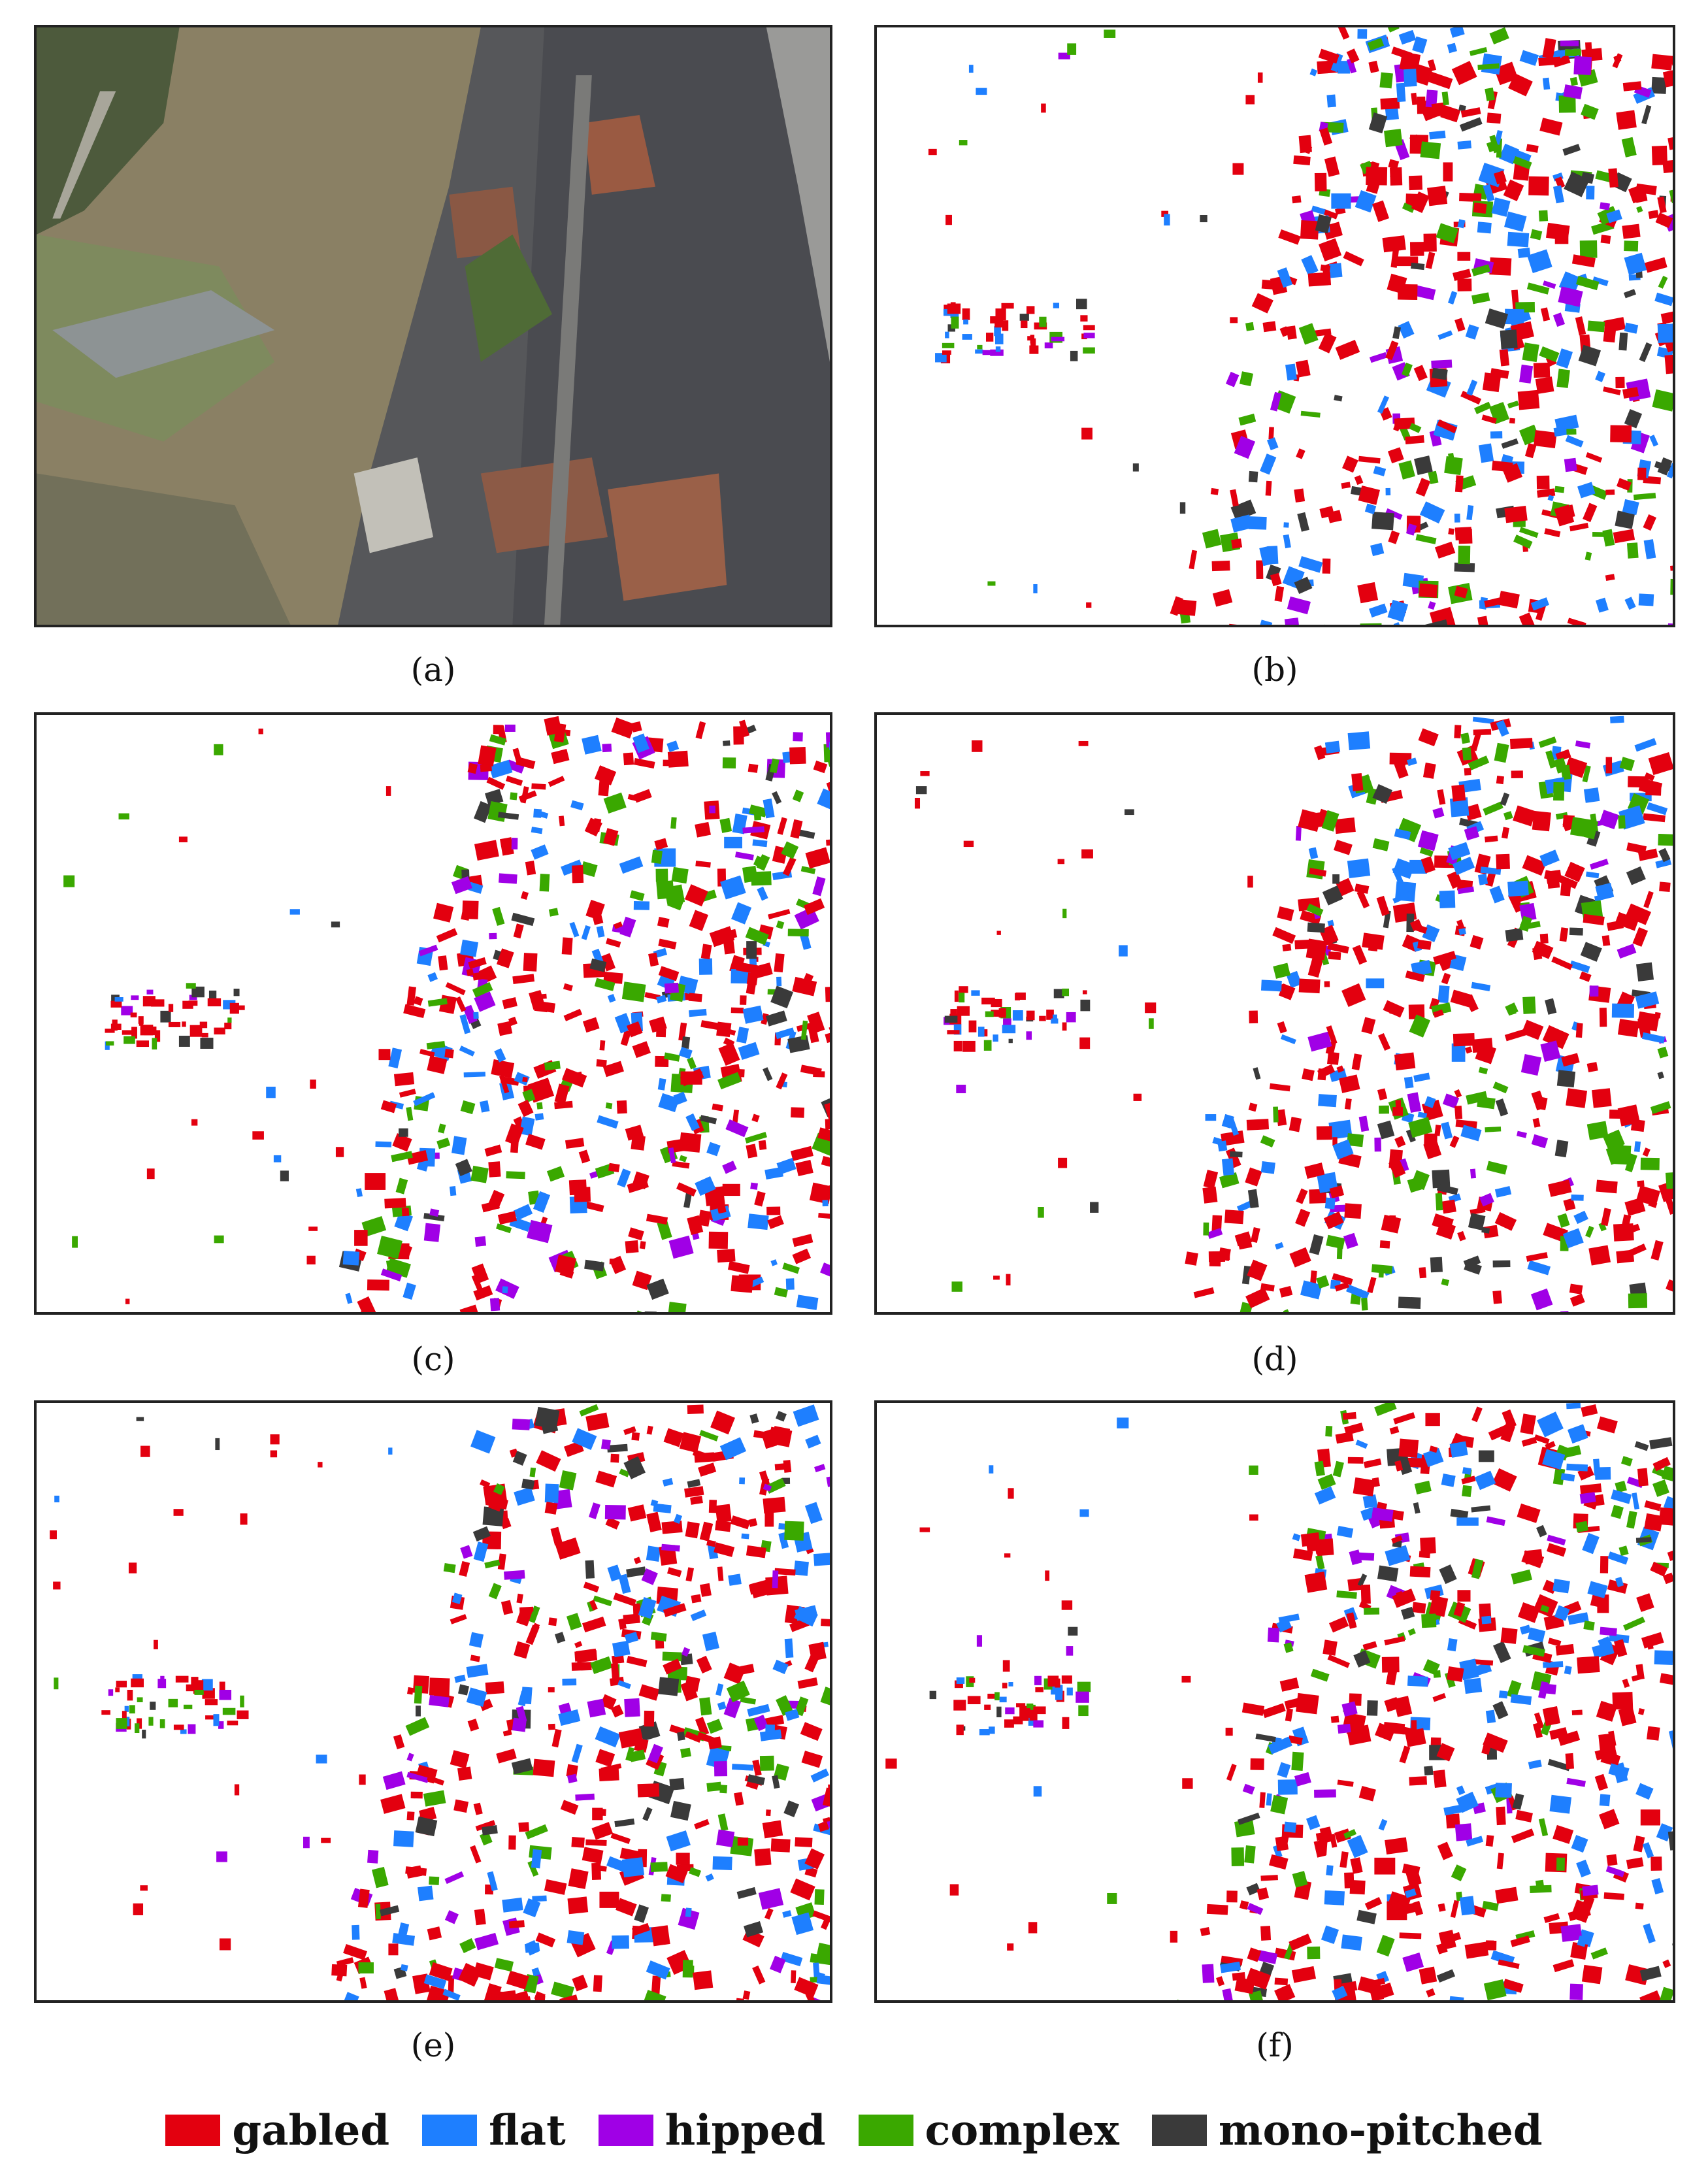 The image size is (1708, 2176). I want to click on caption-b: (b), so click(1274, 670).